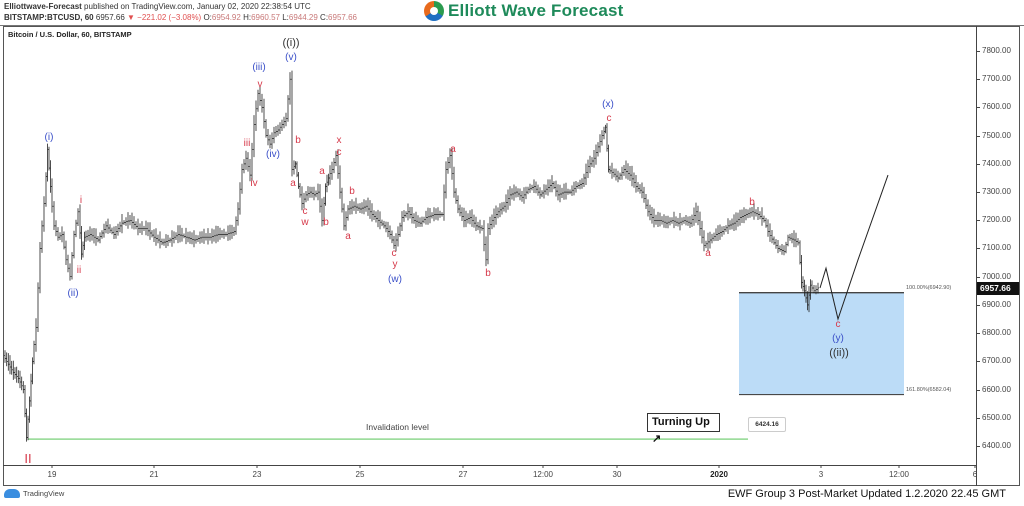 This screenshot has height=506, width=1024. Describe the element at coordinates (49, 17) in the screenshot. I see `symbol: BITSTAMP:BTCUSD, 60` at that location.